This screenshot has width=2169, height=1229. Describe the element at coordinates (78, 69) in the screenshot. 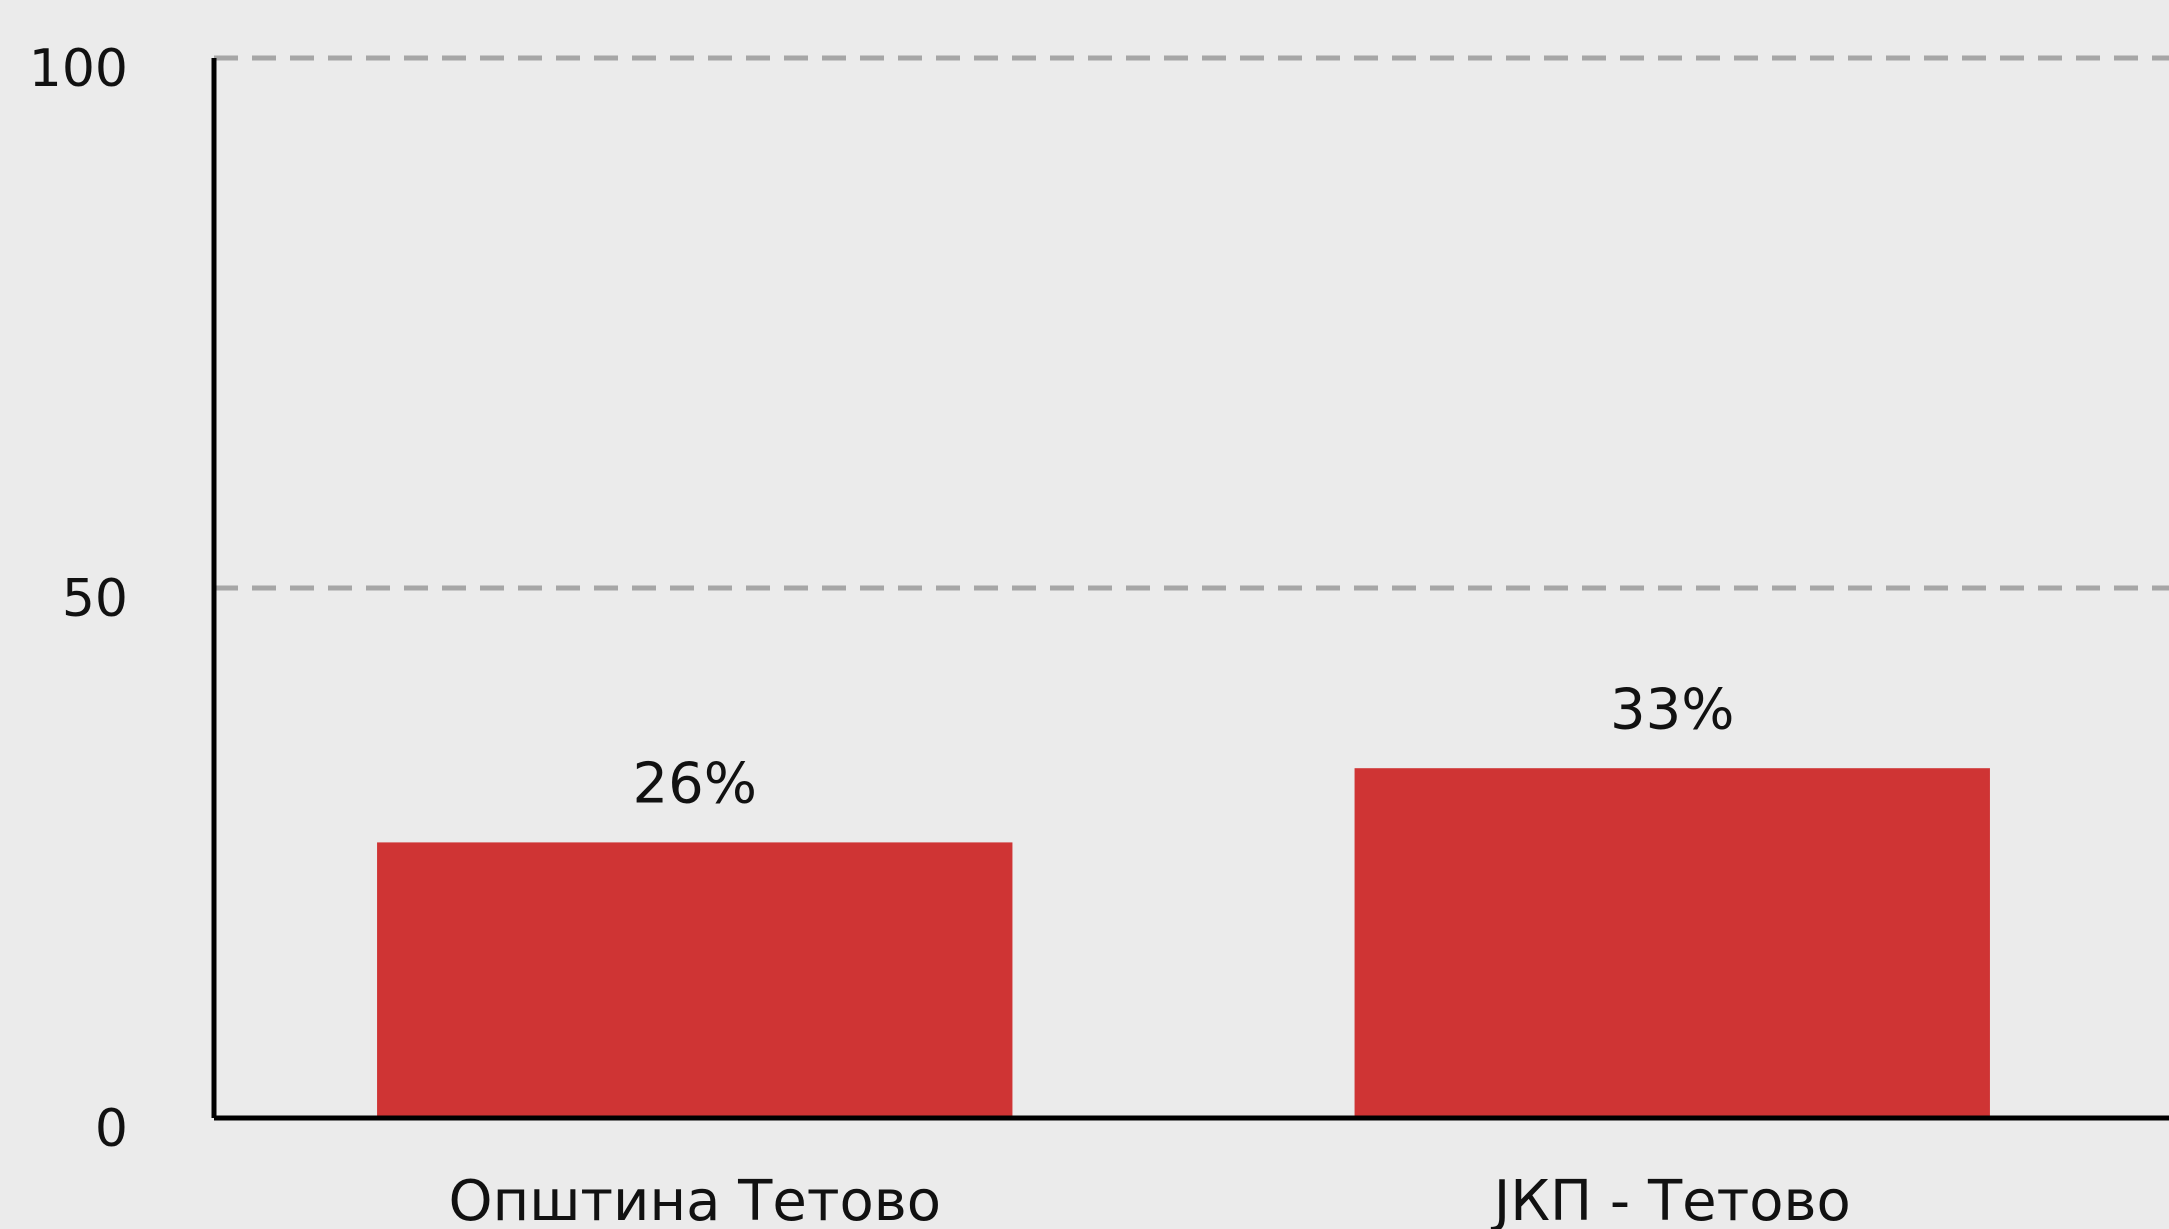

I see `y-tick-label: 100` at that location.